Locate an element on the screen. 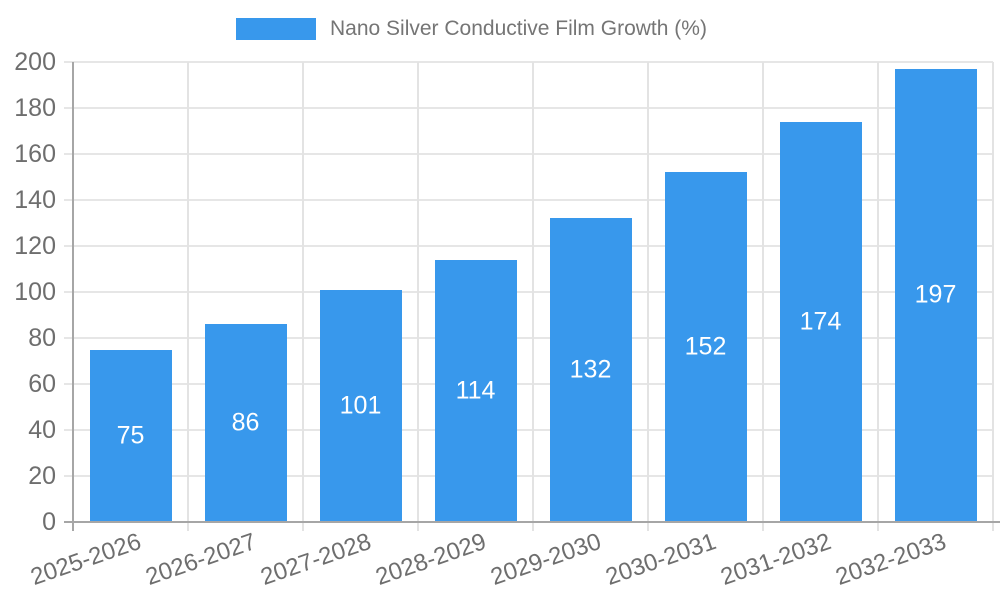 This screenshot has width=1000, height=600. bar: 152 is located at coordinates (705, 347).